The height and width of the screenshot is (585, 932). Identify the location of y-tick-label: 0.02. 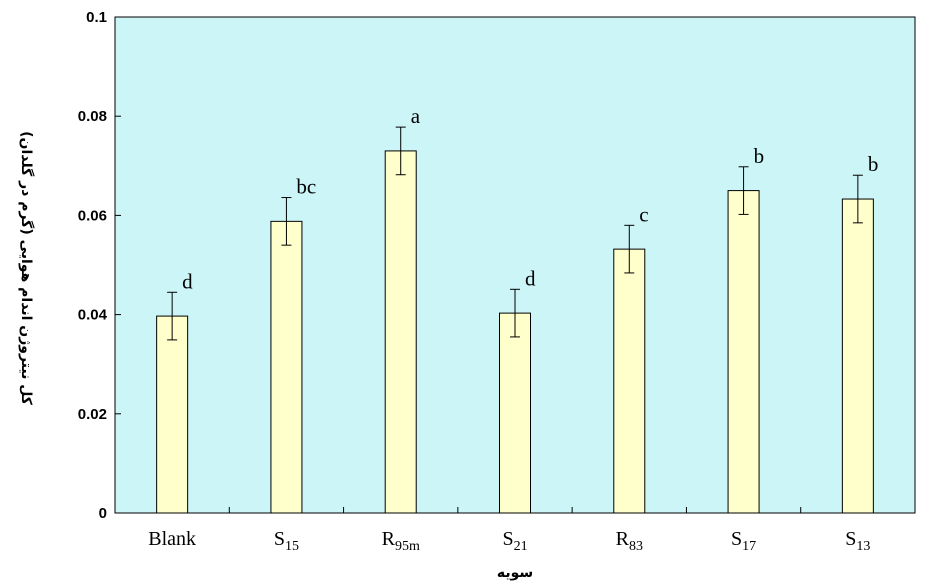
(92, 414).